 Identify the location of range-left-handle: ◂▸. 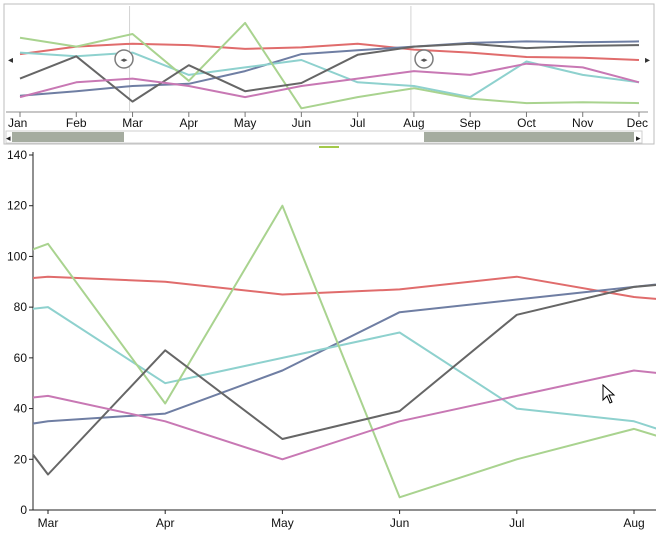
(124, 59).